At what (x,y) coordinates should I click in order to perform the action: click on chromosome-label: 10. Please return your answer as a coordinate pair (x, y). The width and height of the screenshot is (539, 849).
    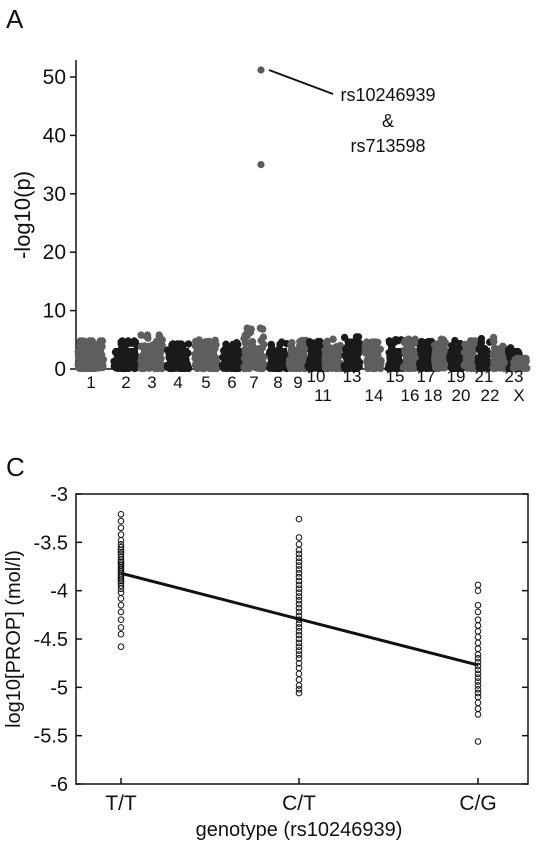
    Looking at the image, I should click on (316, 376).